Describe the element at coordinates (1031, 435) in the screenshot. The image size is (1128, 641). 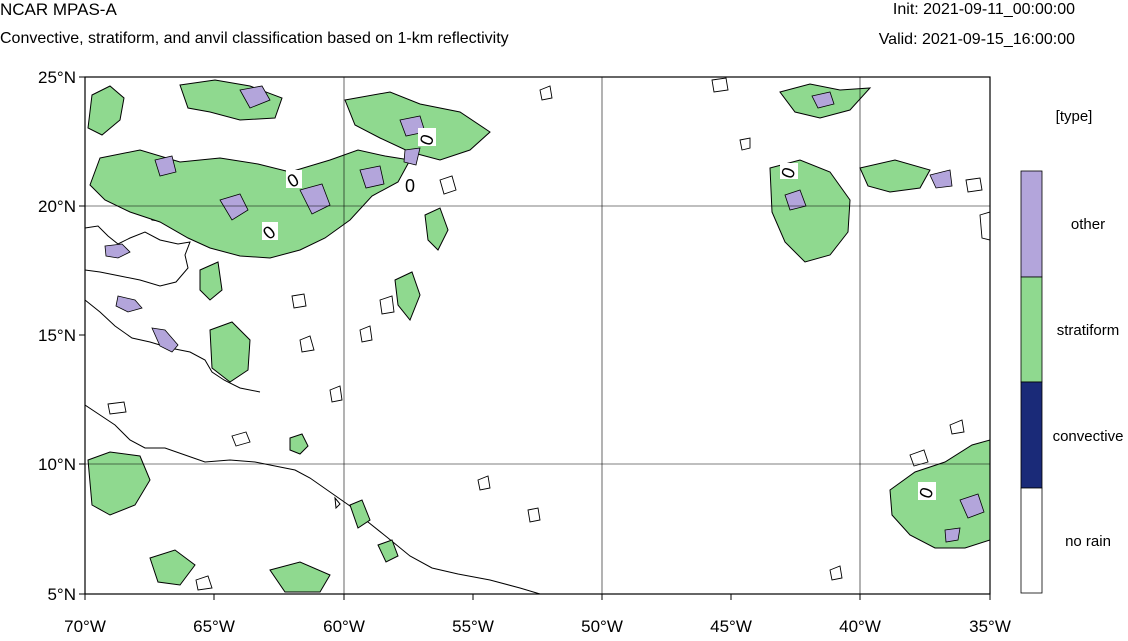
I see `legend-swatch-convective` at that location.